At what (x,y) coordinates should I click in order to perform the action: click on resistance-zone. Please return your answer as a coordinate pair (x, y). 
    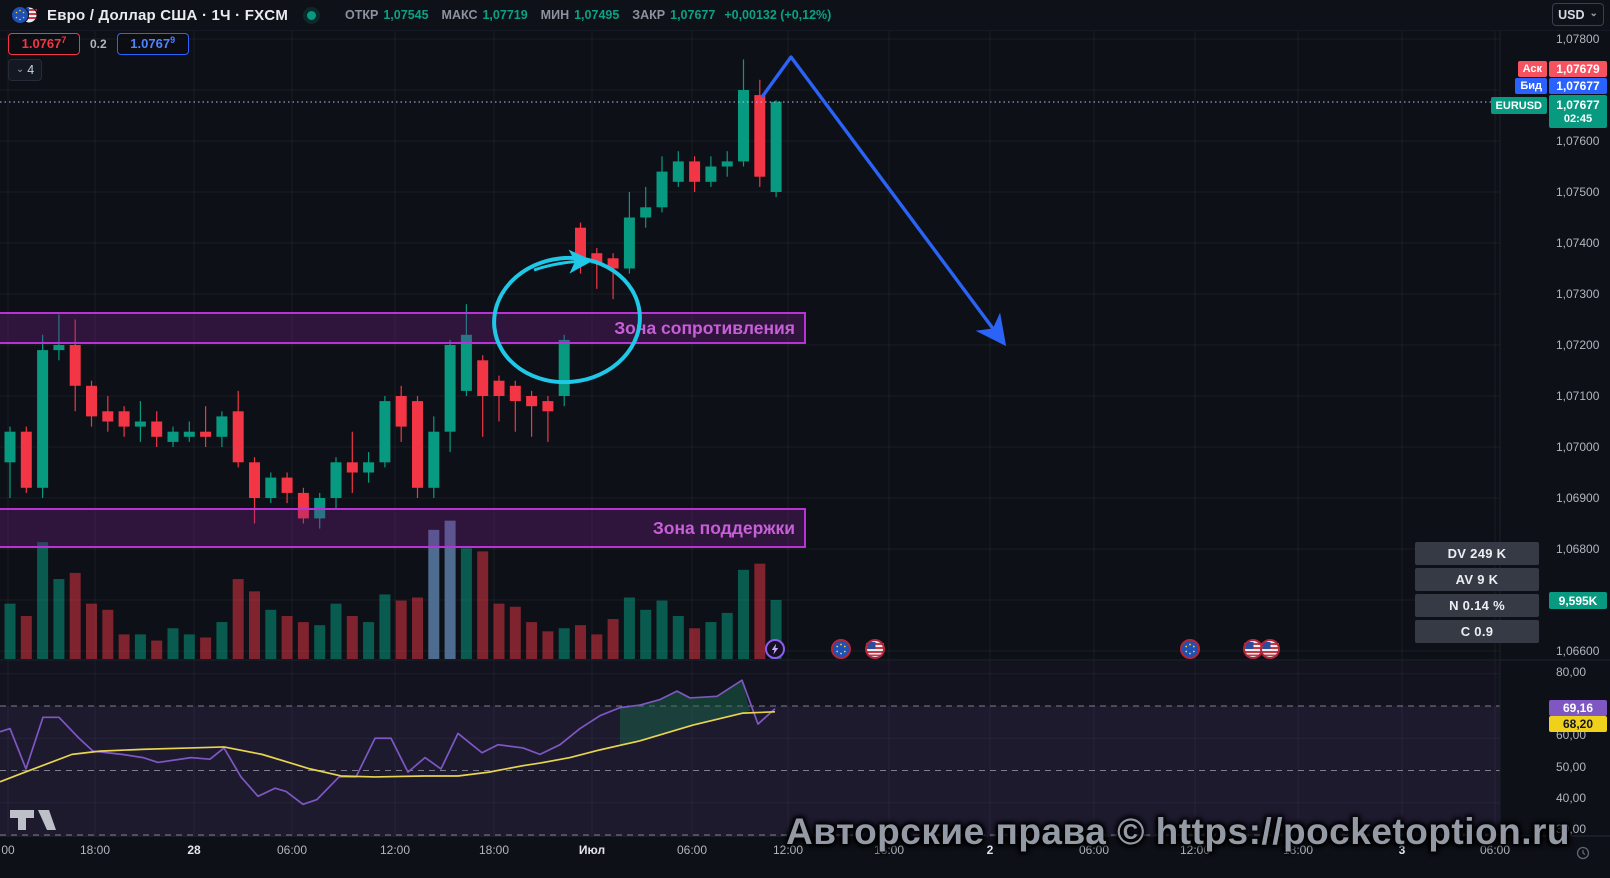
    Looking at the image, I should click on (403, 328).